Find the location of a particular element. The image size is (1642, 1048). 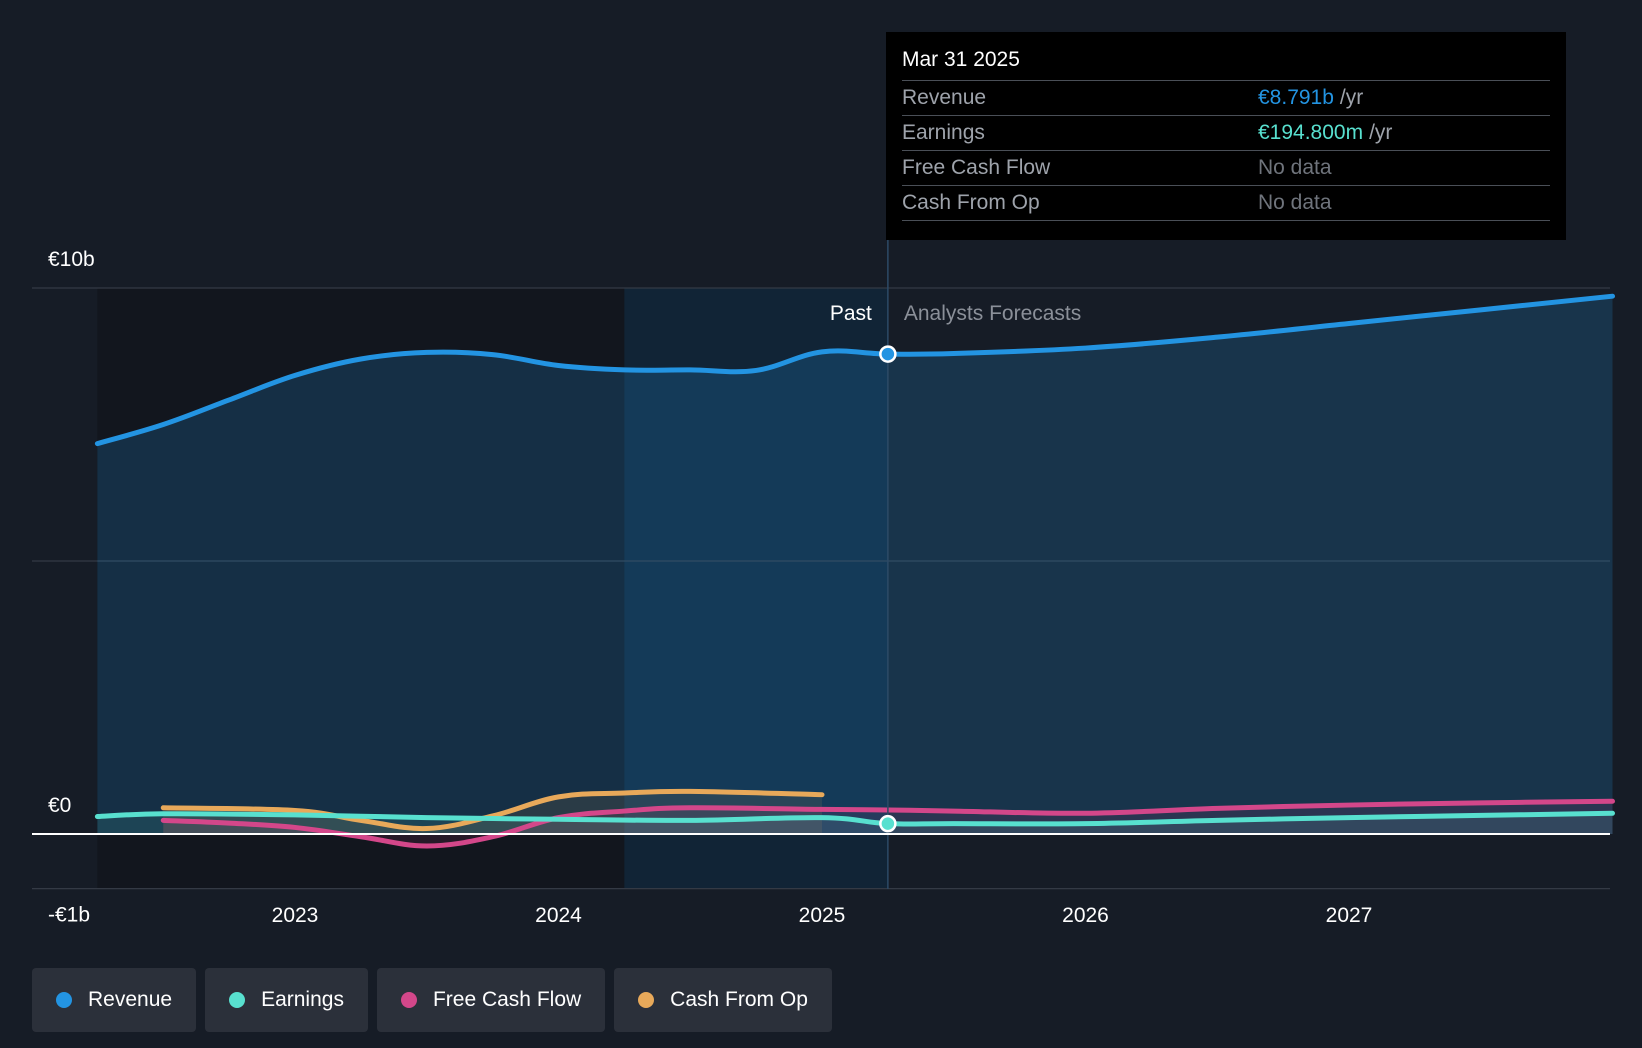

free-cash-flow-line is located at coordinates (887, 823).